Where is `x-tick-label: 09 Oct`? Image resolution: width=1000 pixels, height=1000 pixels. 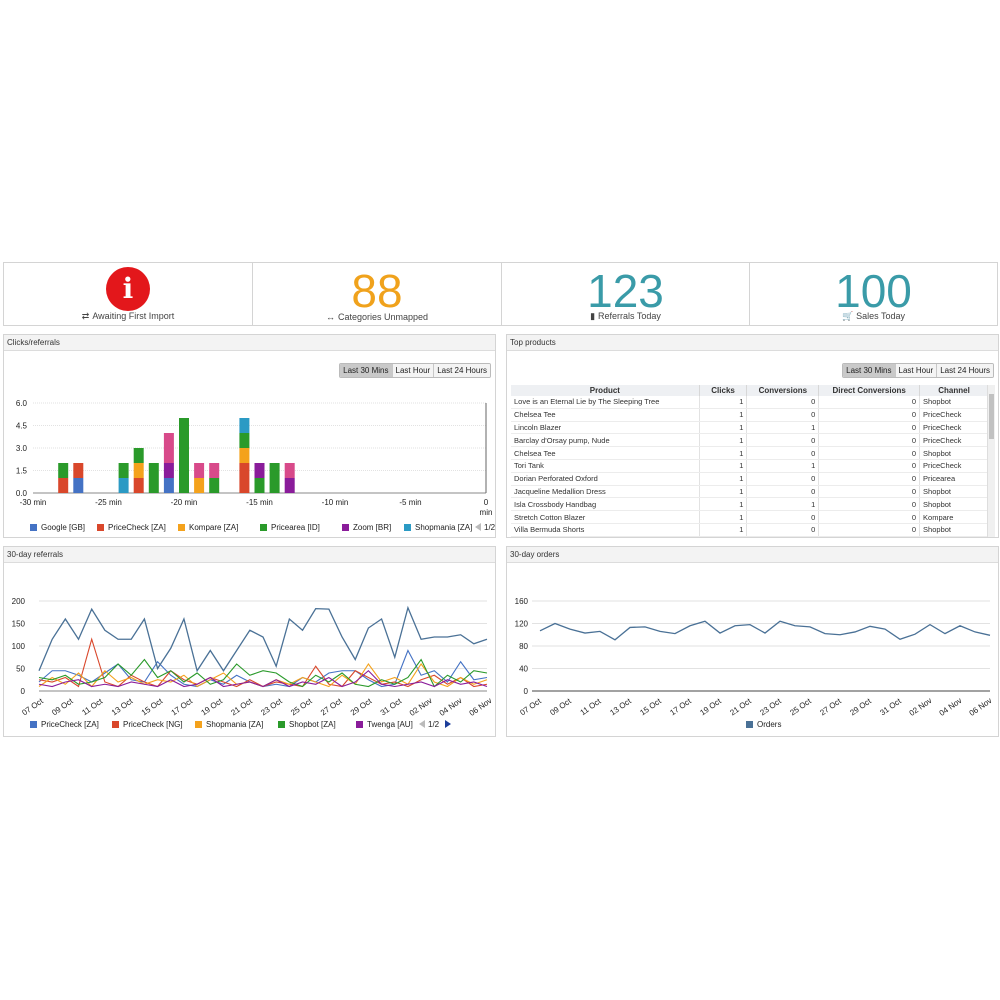 x-tick-label: 09 Oct is located at coordinates (62, 706).